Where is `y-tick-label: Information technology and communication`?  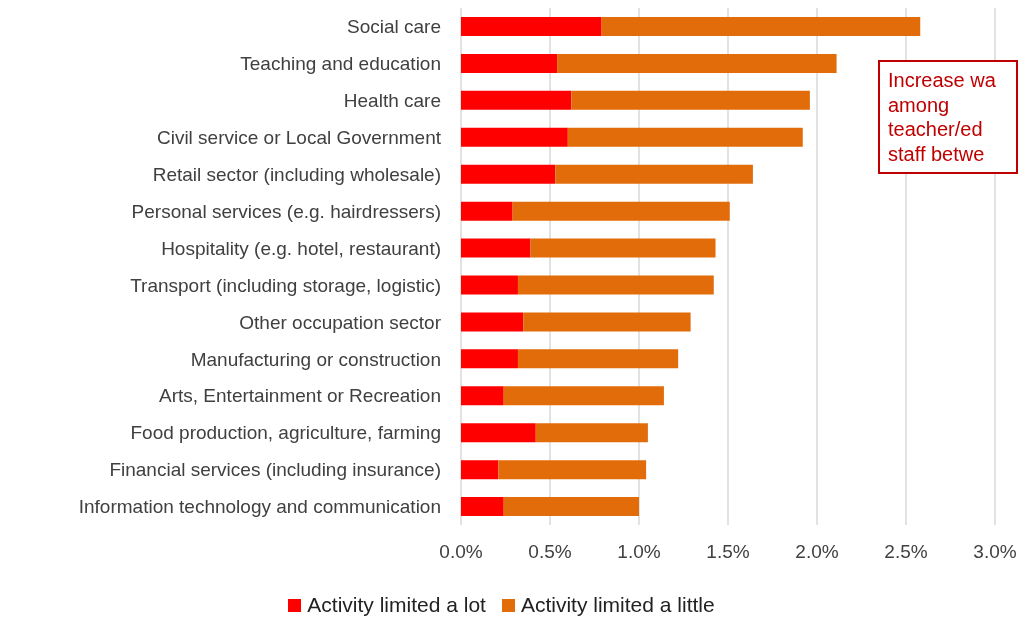 y-tick-label: Information technology and communication is located at coordinates (259, 507).